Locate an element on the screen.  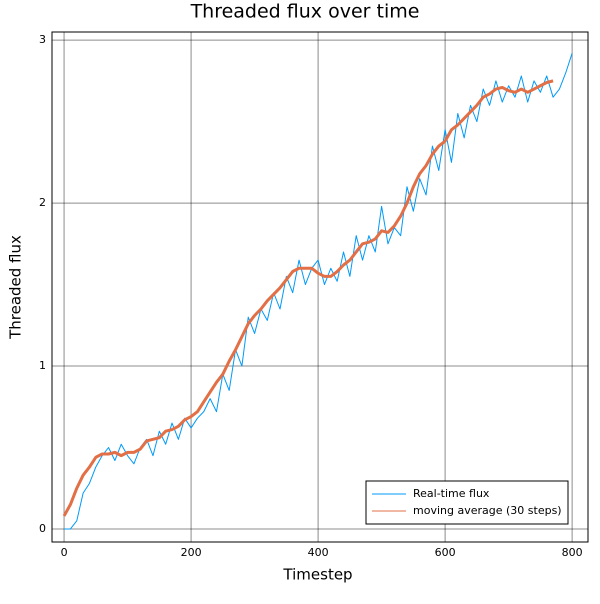
chart-title: Threaded flux over time is located at coordinates (305, 12).